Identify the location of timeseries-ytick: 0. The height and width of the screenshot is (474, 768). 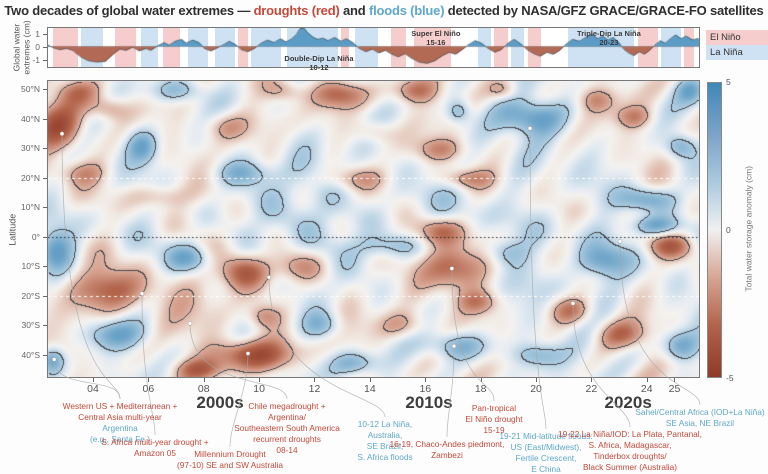
(37, 46).